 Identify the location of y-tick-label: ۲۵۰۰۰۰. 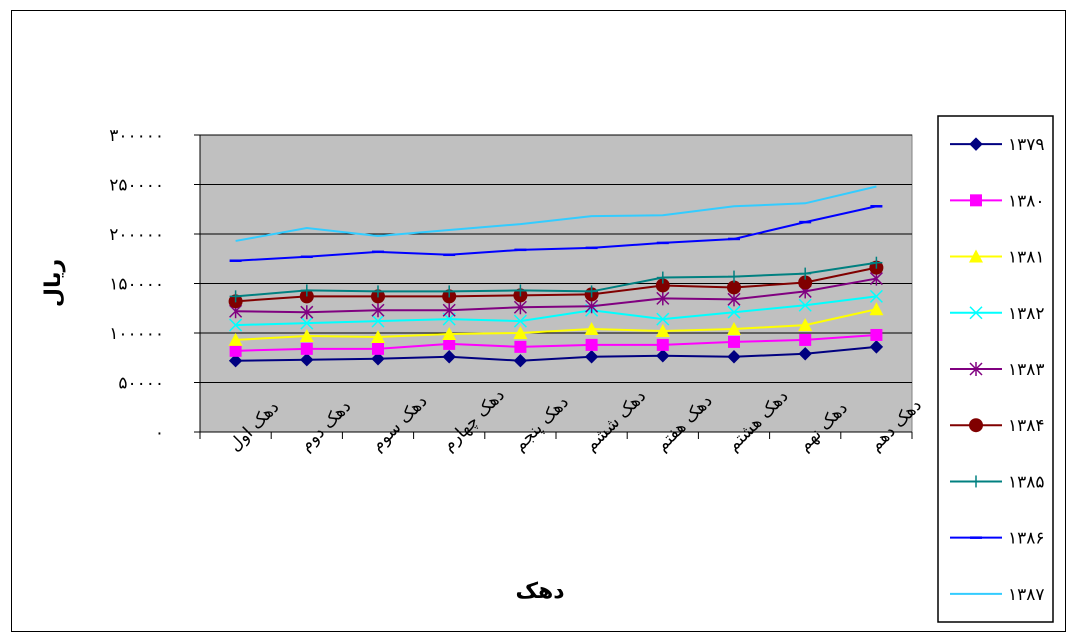
(136, 186).